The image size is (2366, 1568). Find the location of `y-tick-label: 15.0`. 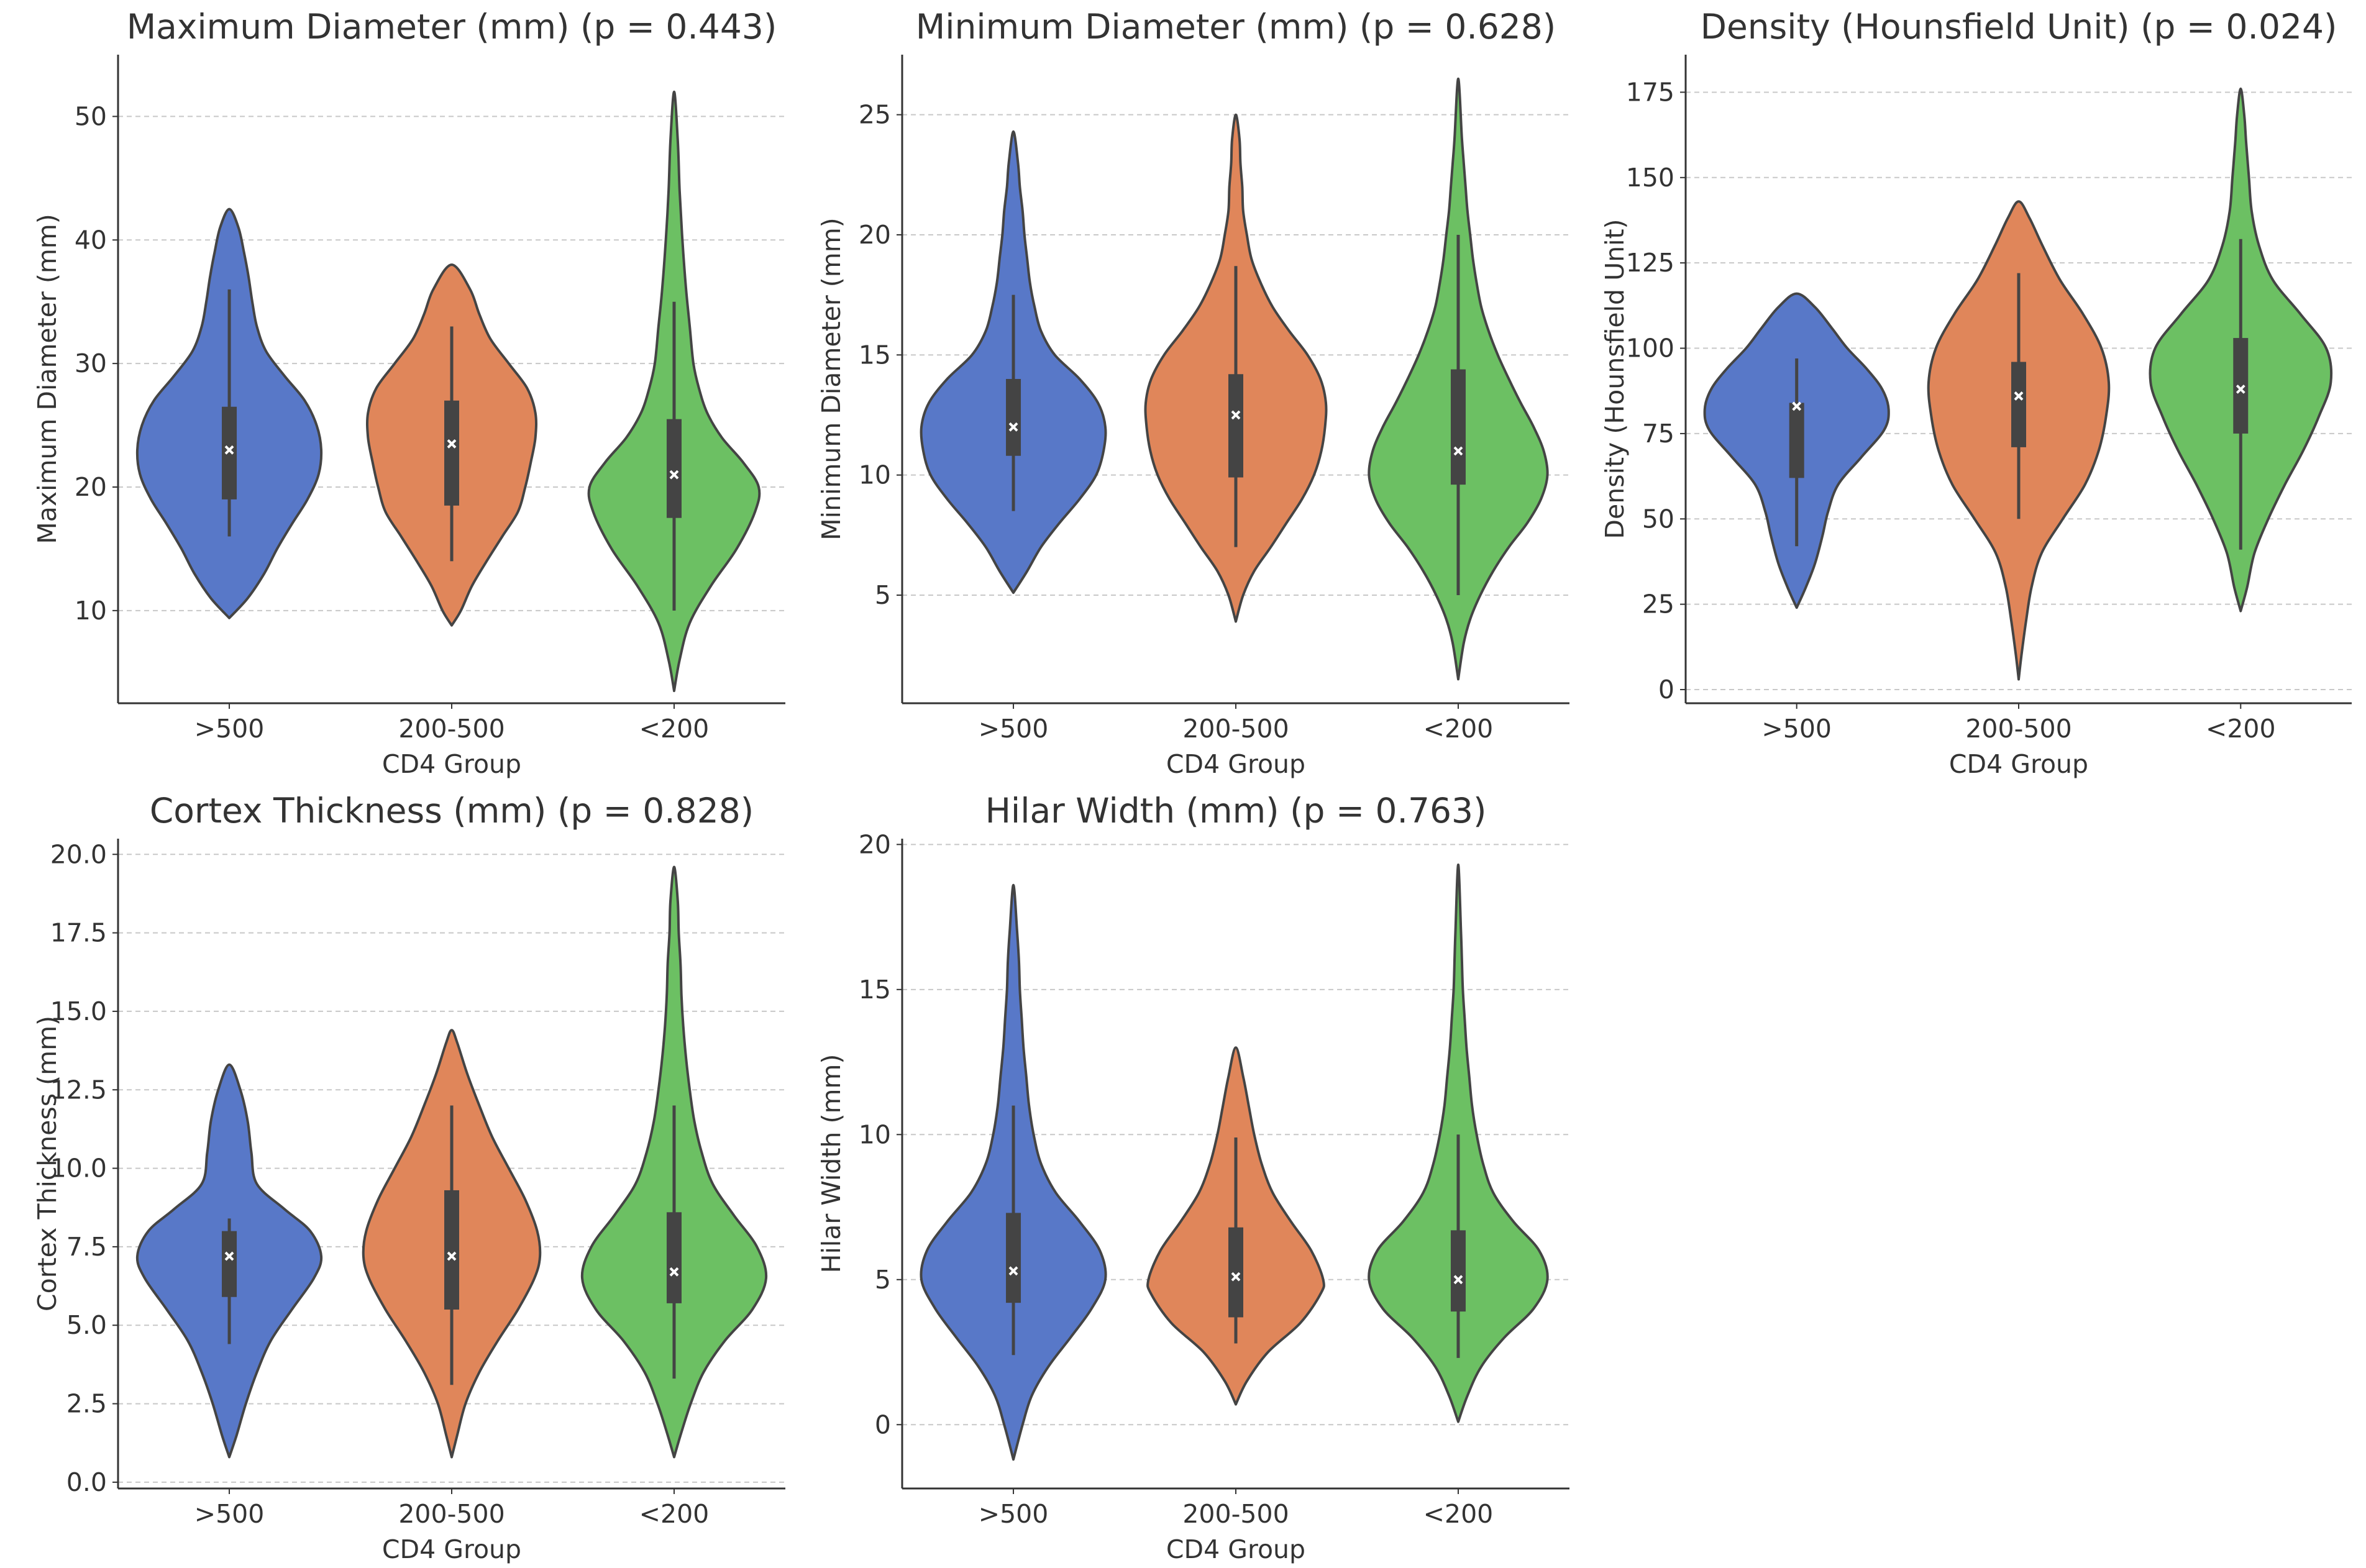

y-tick-label: 15.0 is located at coordinates (78, 1011).